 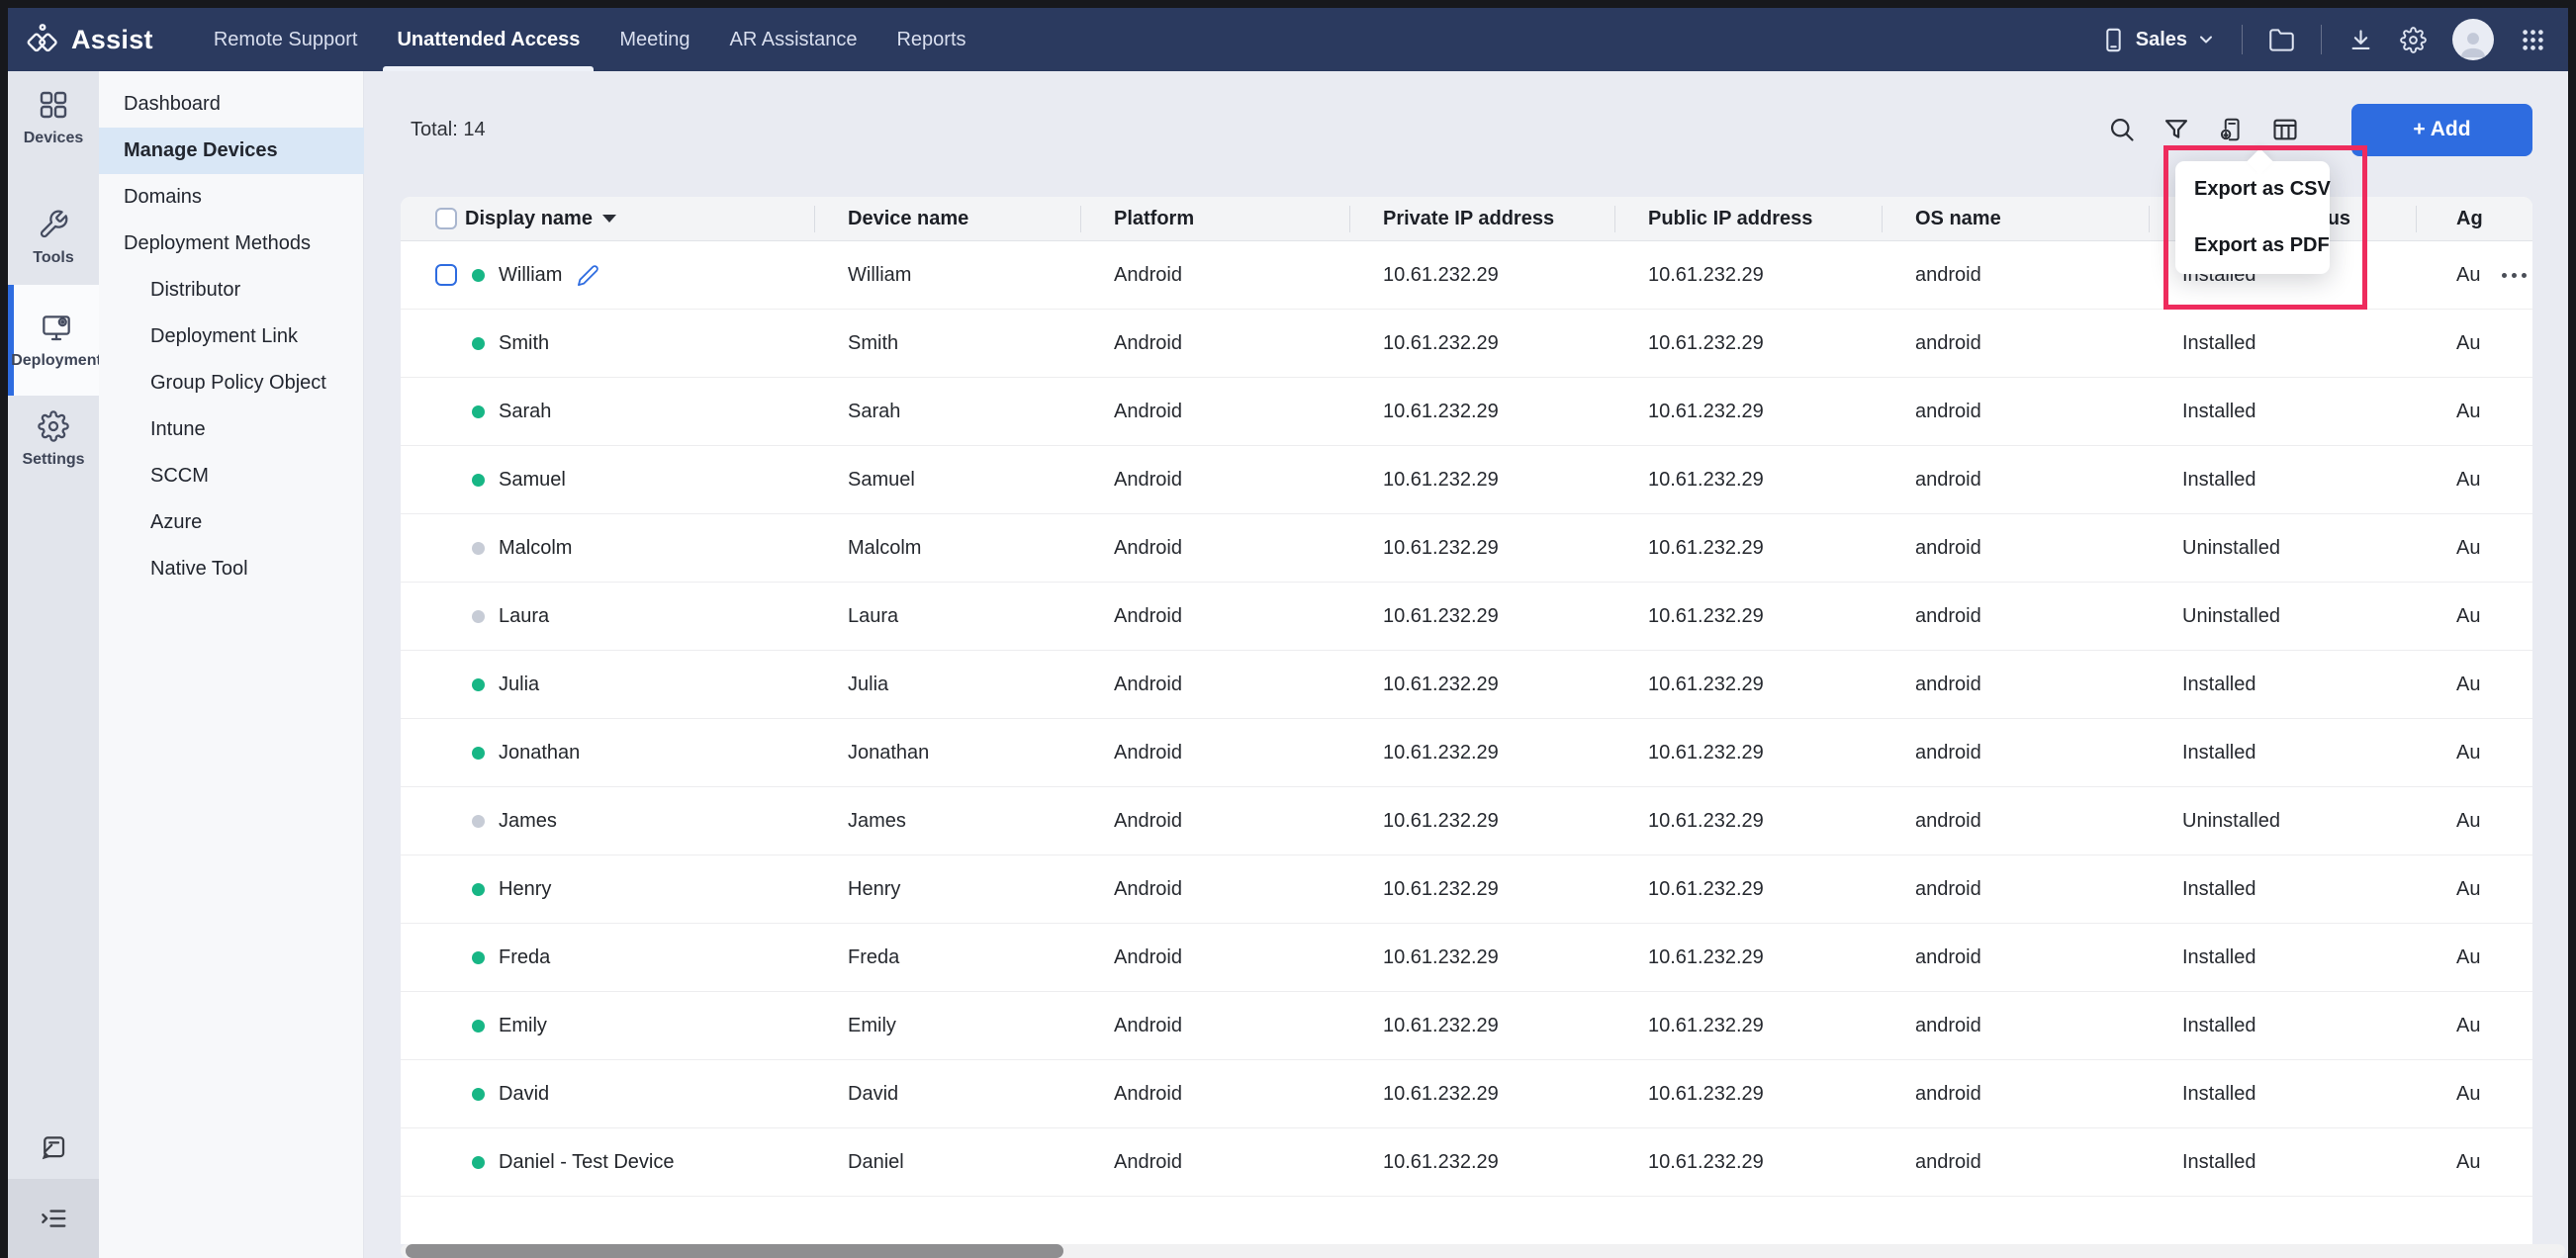 What do you see at coordinates (519, 684) in the screenshot?
I see `display-name-text: Julia` at bounding box center [519, 684].